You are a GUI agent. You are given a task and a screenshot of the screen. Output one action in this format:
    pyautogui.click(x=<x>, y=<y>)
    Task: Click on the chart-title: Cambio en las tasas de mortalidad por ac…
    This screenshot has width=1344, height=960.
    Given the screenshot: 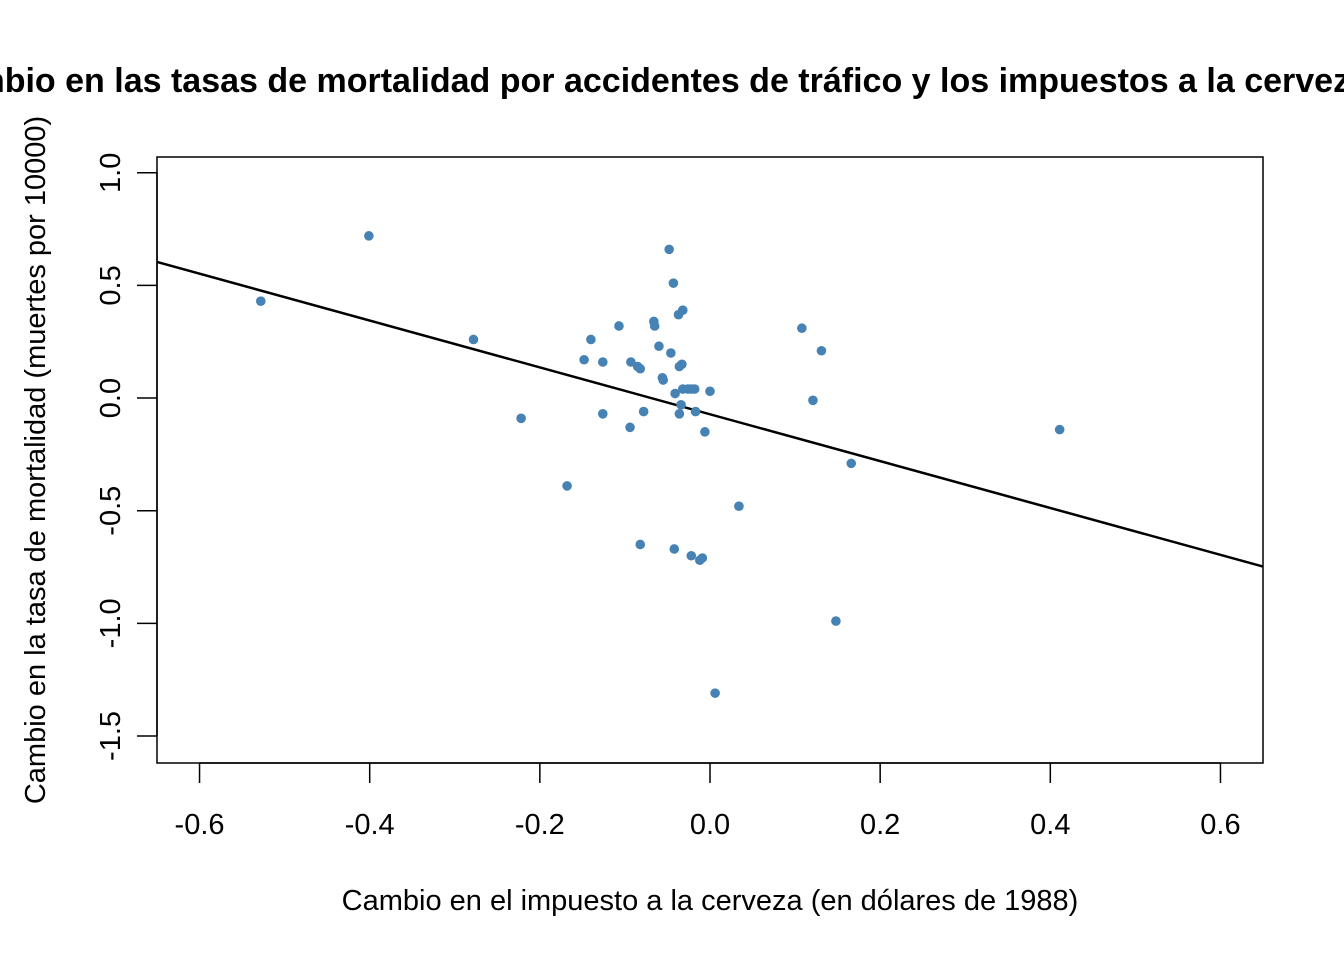 What is the action you would take?
    pyautogui.click(x=672, y=81)
    